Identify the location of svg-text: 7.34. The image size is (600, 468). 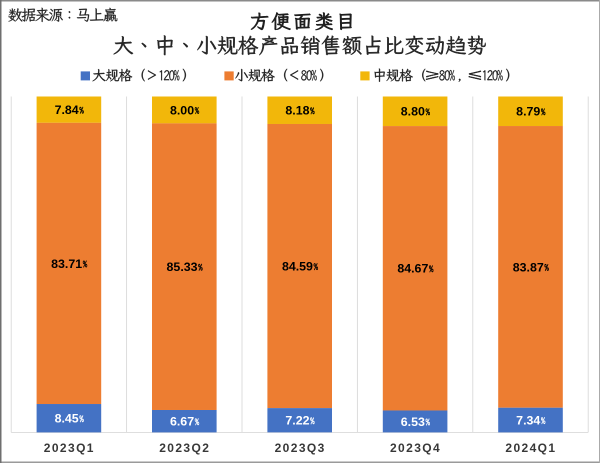
(528, 421).